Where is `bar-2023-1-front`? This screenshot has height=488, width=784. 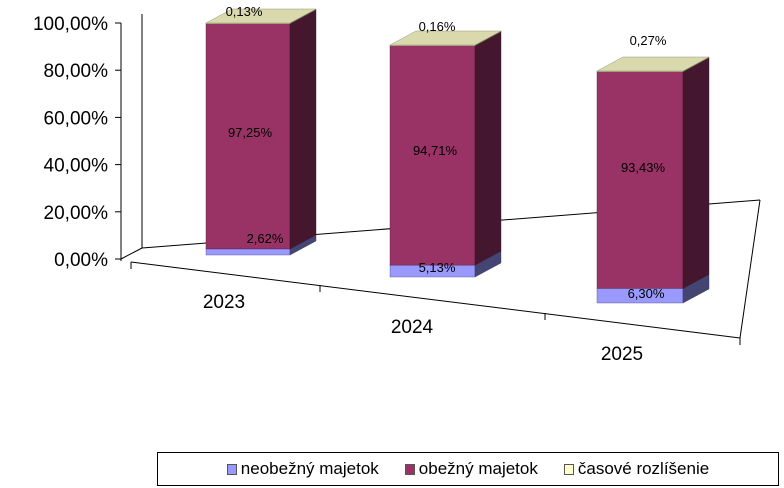
bar-2023-1-front is located at coordinates (248, 136).